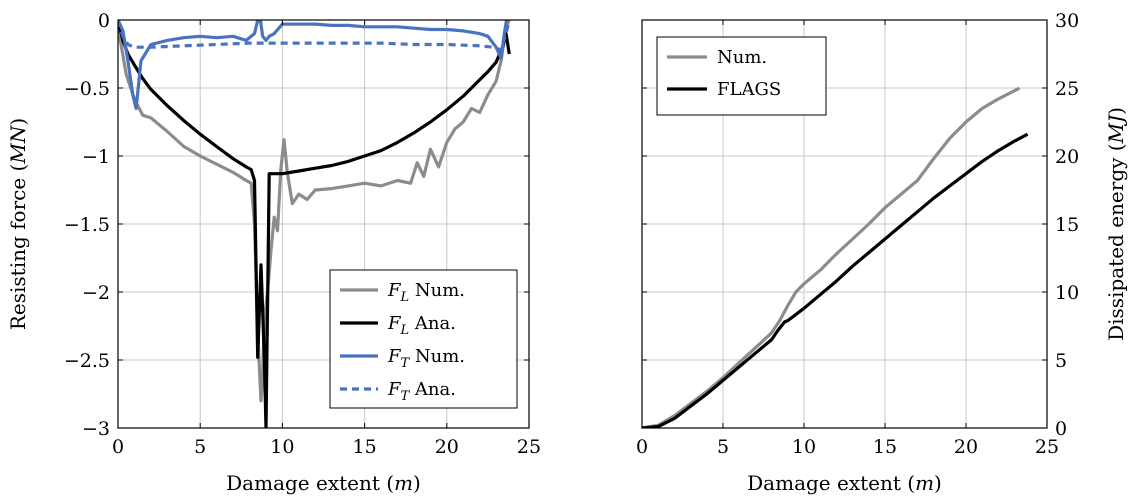 This screenshot has height=501, width=1138. What do you see at coordinates (18, 224) in the screenshot?
I see `y-axis-label: Resisting force (MN)` at bounding box center [18, 224].